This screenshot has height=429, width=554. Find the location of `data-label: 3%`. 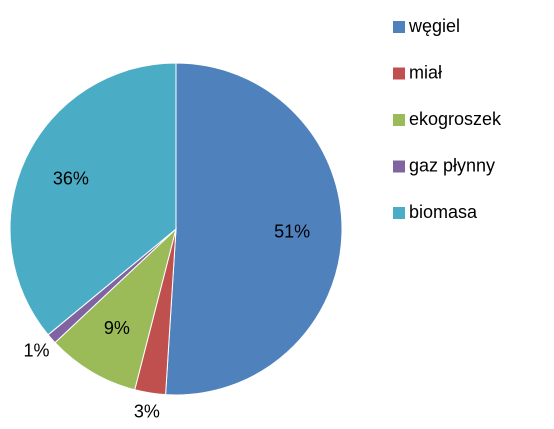

data-label: 3% is located at coordinates (147, 411).